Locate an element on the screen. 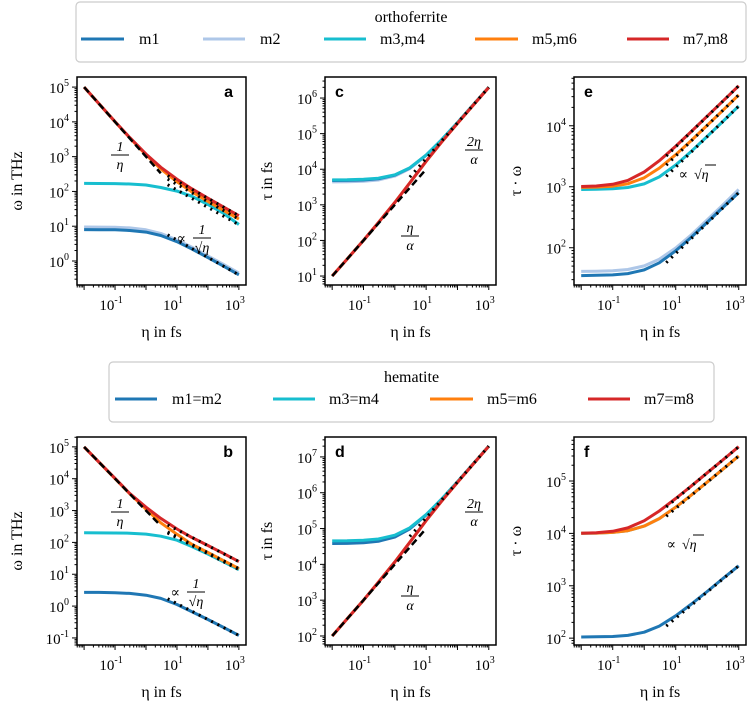 The height and width of the screenshot is (703, 750). panel-e: 10⁻¹ 10¹ 10³ 10² 10³ 10⁴ η in fs τ · ω e ∝ √η is located at coordinates (627, 208).